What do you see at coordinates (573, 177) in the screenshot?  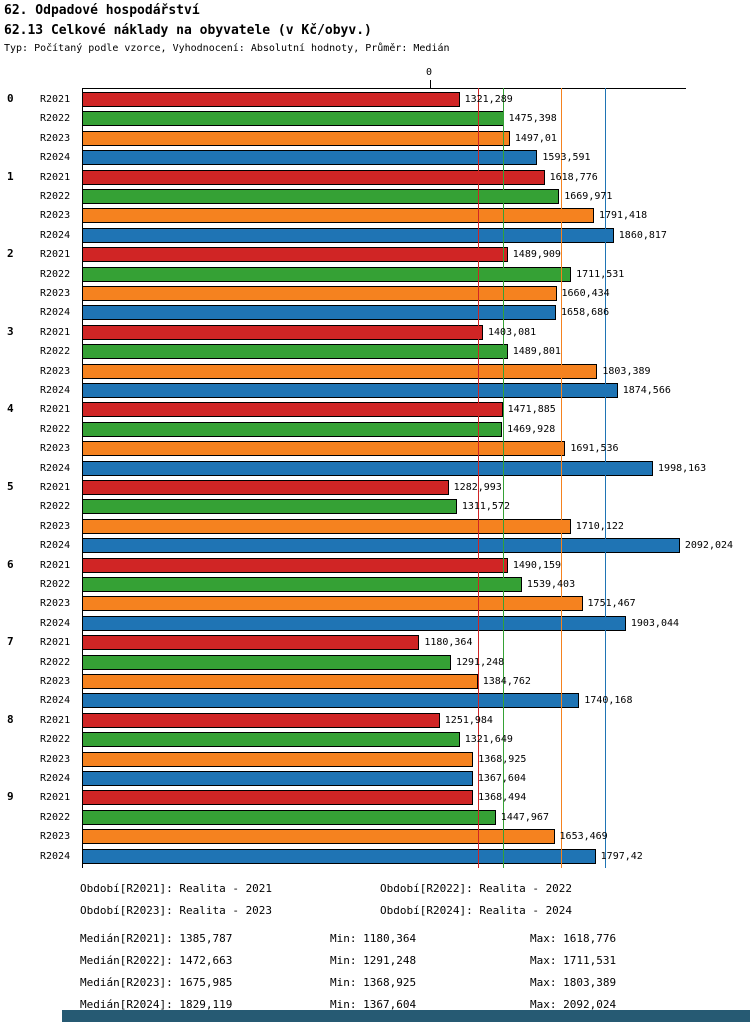 I see `bar-value-label: 1618,776` at bounding box center [573, 177].